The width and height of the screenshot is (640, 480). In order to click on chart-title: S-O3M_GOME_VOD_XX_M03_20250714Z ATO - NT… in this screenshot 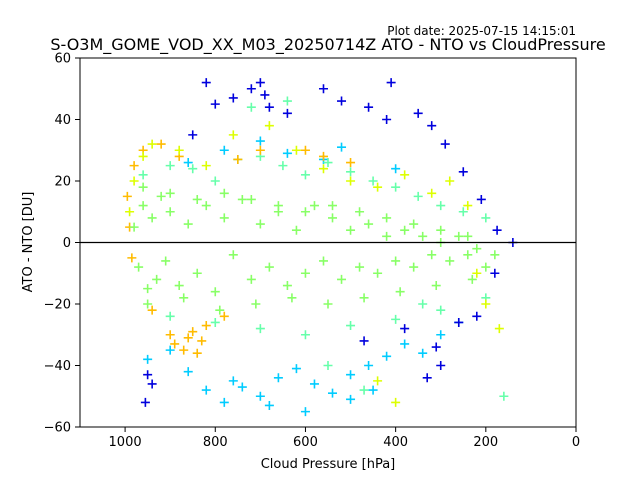, I will do `click(327, 45)`.